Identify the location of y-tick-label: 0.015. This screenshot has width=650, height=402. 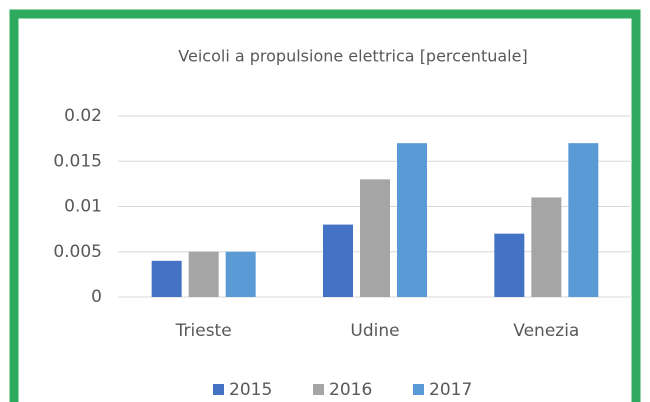
(77, 161).